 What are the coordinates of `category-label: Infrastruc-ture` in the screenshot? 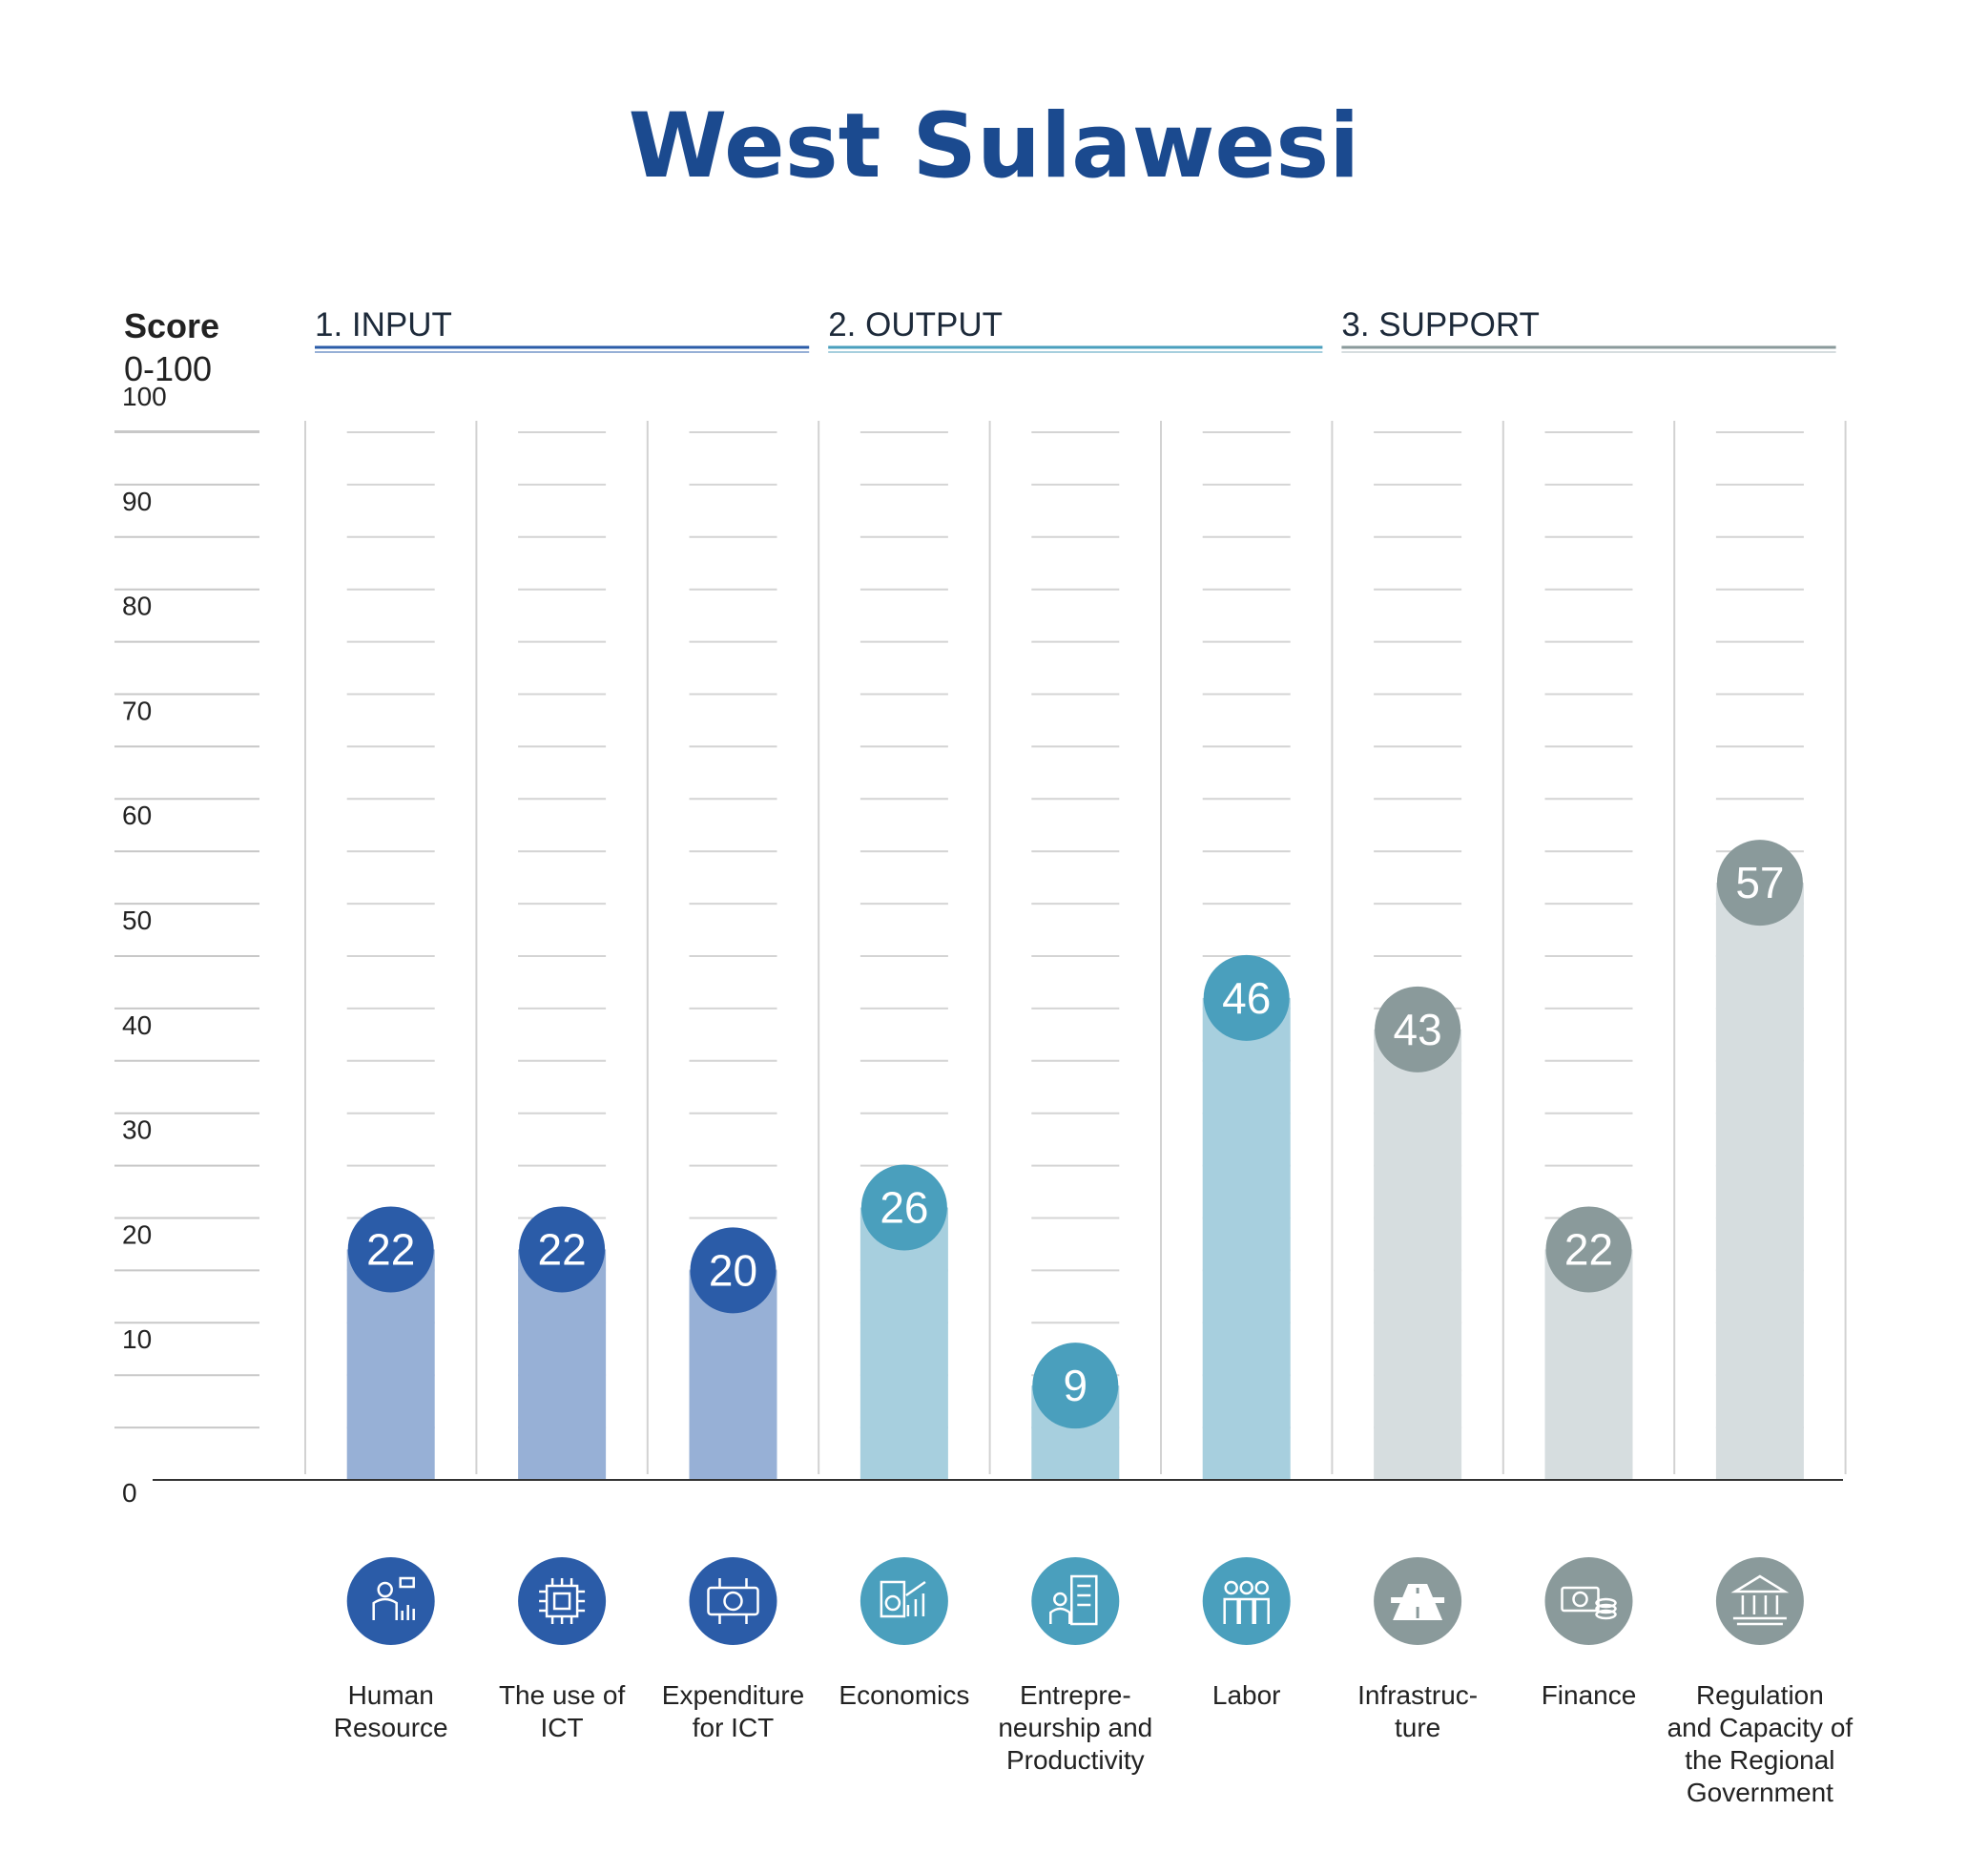 It's located at (1418, 1711).